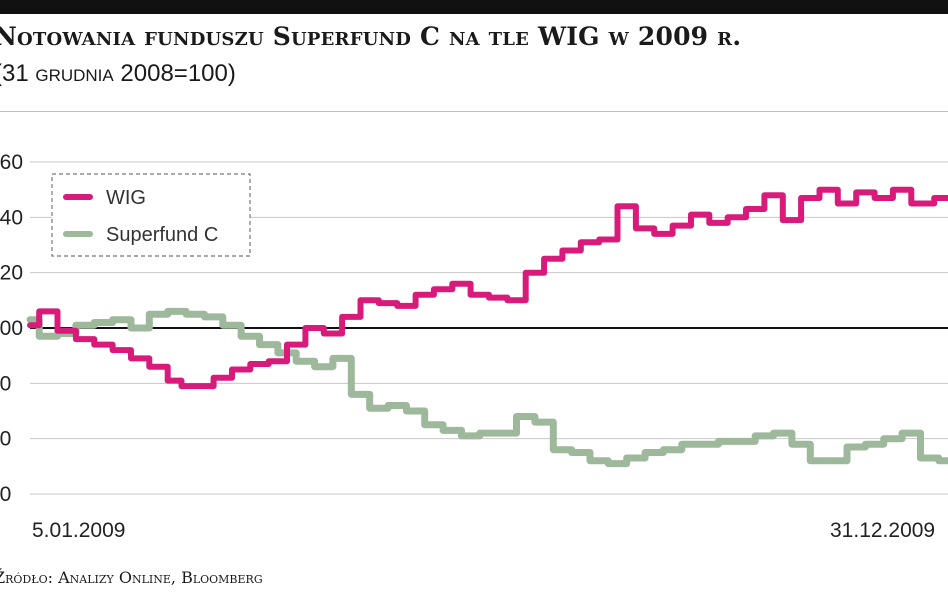 The width and height of the screenshot is (948, 593). What do you see at coordinates (131, 577) in the screenshot?
I see `source-note: Źródło: Analizy Online, Bloomberg` at bounding box center [131, 577].